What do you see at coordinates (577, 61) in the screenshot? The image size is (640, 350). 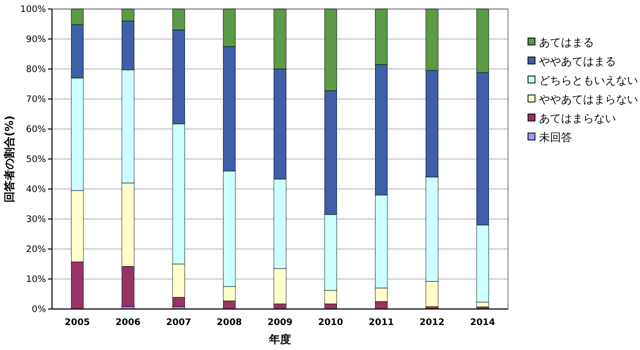 I see `legend-label: ややあてはまる` at bounding box center [577, 61].